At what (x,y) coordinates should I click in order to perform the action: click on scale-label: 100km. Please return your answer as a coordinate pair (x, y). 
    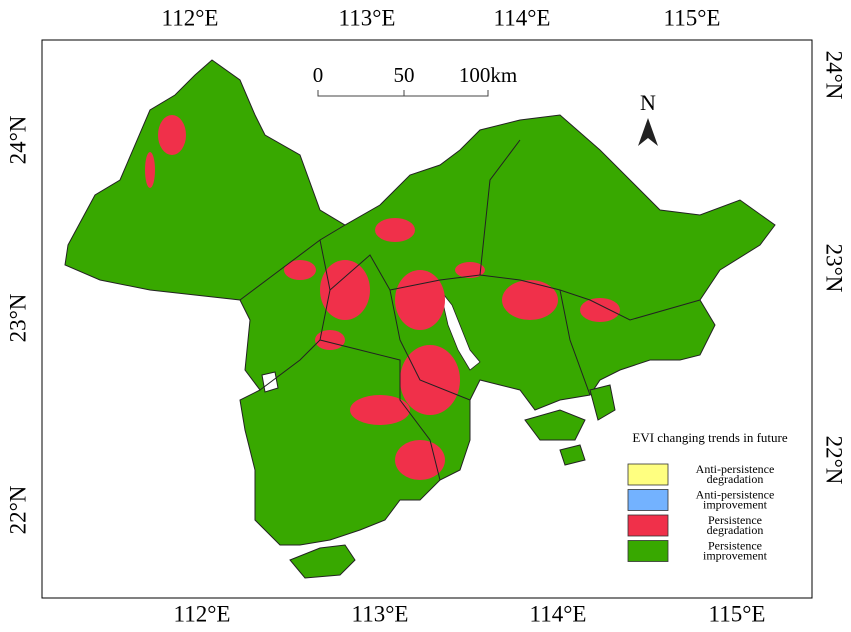
    Looking at the image, I should click on (488, 75).